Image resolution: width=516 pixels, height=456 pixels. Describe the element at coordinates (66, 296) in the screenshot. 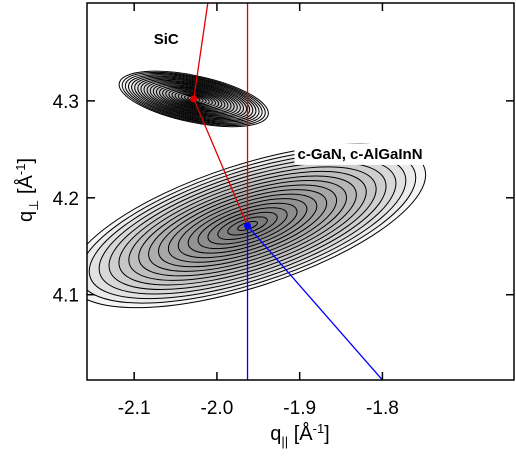

I see `y-tick-label: 4.1` at that location.